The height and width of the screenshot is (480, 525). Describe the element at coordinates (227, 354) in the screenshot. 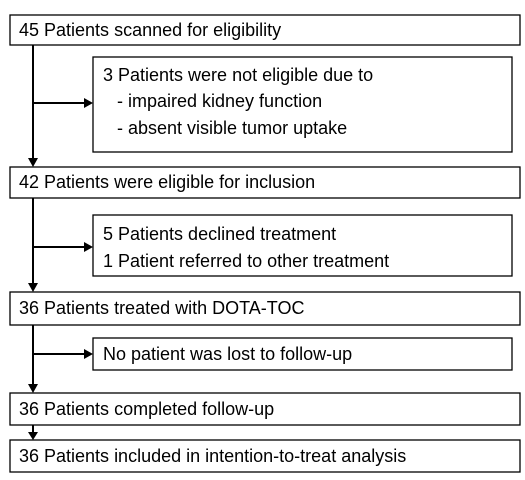

I see `box-label: No patient was lost to follow-up` at that location.